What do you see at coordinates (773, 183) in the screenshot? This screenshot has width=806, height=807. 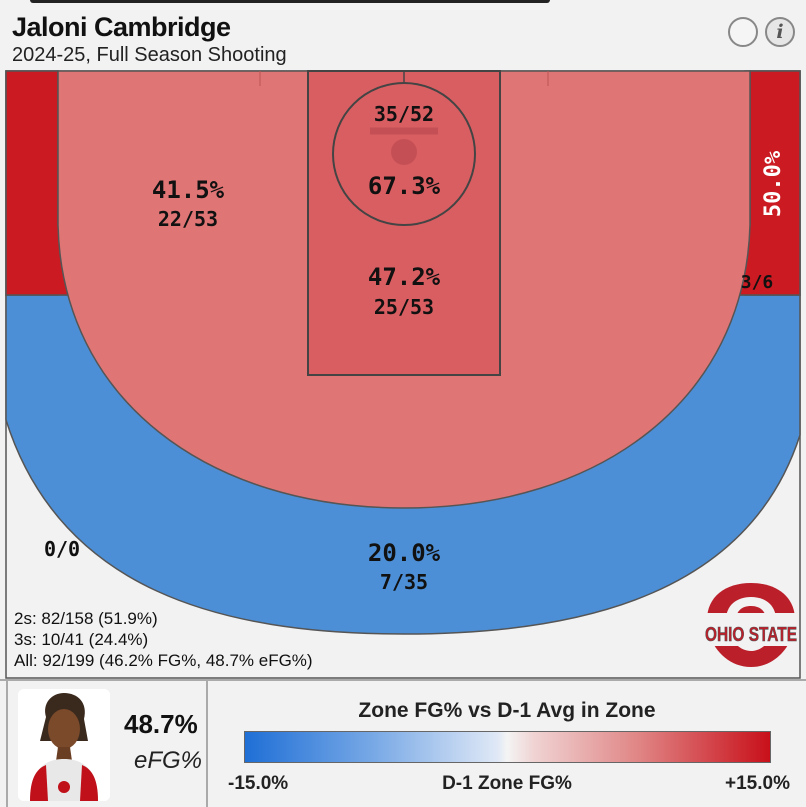 I see `right-corner-fg-pct: 50.0%` at bounding box center [773, 183].